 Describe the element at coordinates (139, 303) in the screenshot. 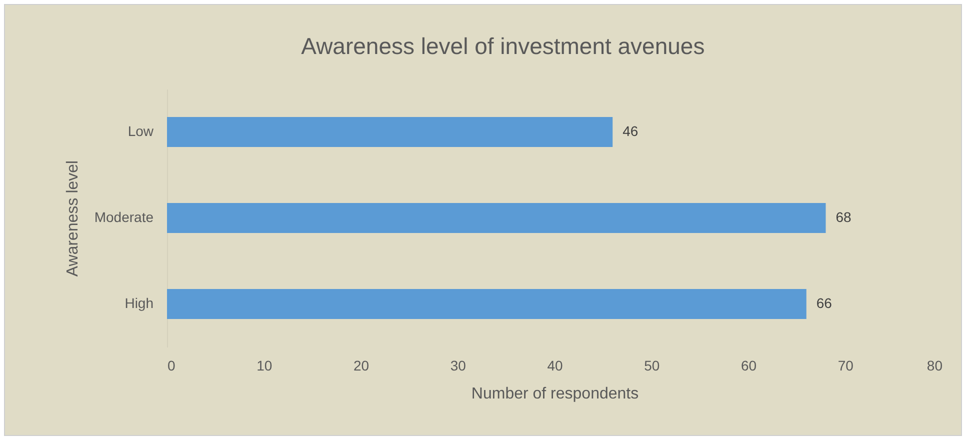

I see `y-tick-label: High` at that location.